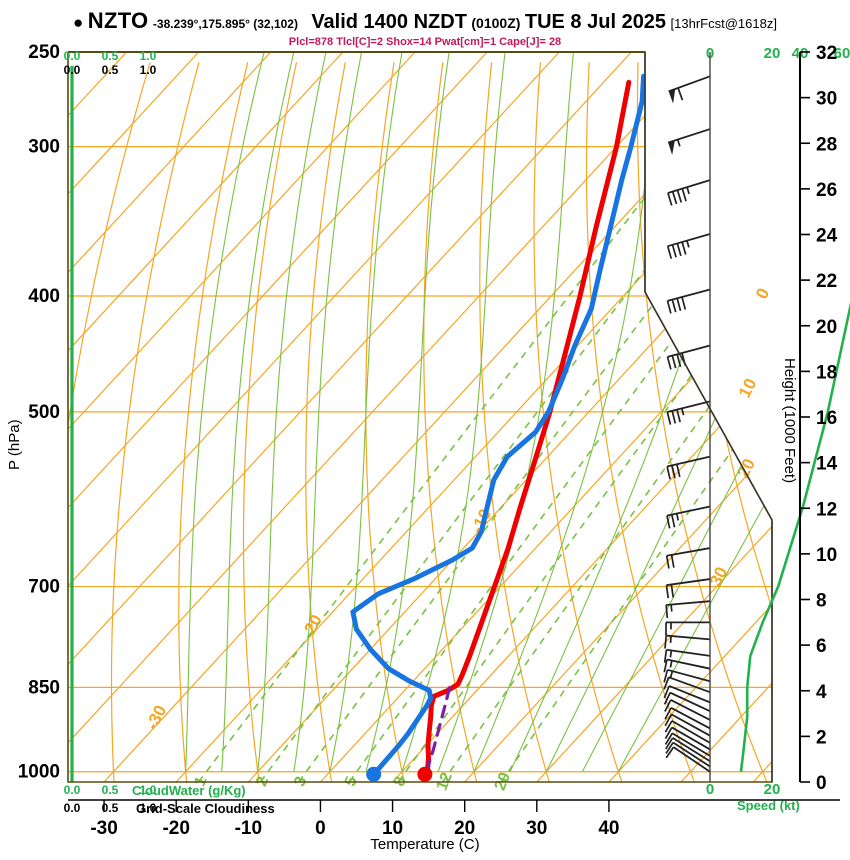 The height and width of the screenshot is (860, 850). What do you see at coordinates (39, 772) in the screenshot?
I see `svg-text: 1000` at bounding box center [39, 772].